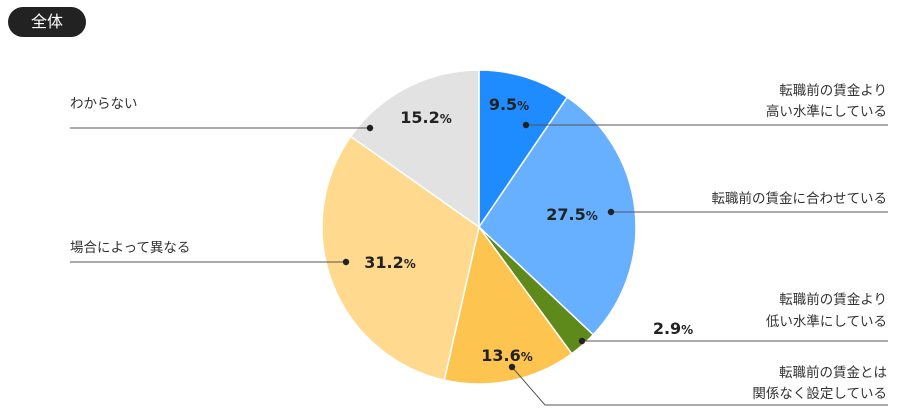 This screenshot has width=900, height=417. What do you see at coordinates (130, 248) in the screenshot?
I see `slice-label: 場合によって異なる` at bounding box center [130, 248].